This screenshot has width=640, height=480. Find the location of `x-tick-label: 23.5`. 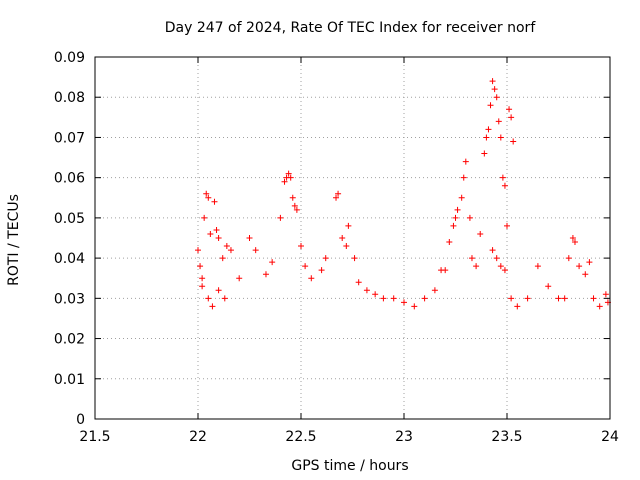

x-tick-label: 23.5 is located at coordinates (506, 437).